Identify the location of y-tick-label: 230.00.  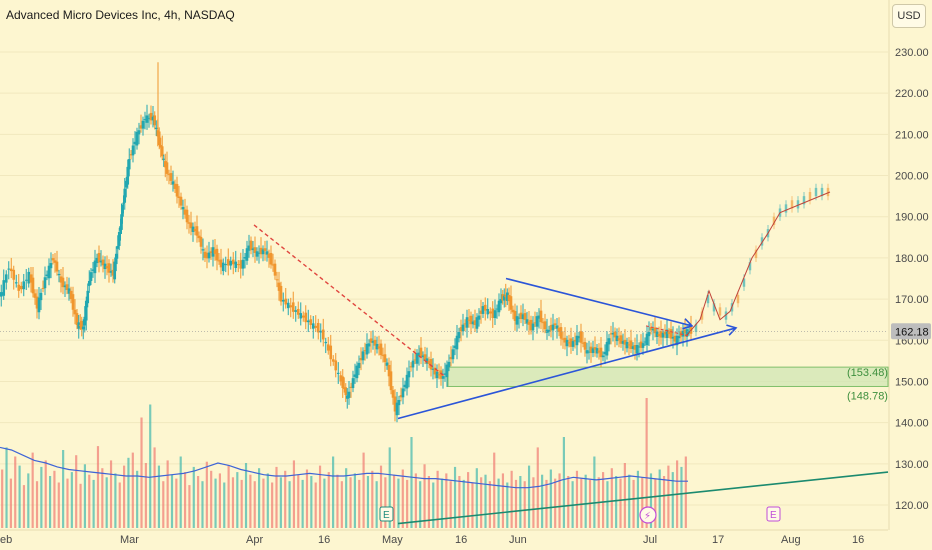
(912, 53).